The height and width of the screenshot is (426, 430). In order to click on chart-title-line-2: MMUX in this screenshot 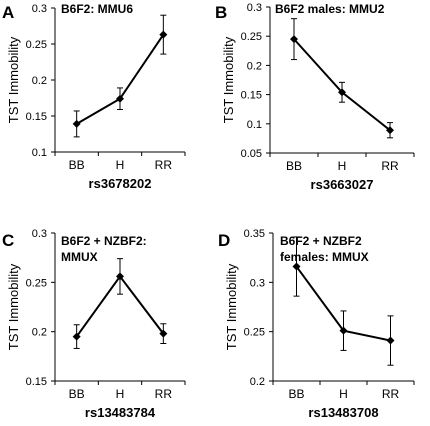, I will do `click(79, 257)`.